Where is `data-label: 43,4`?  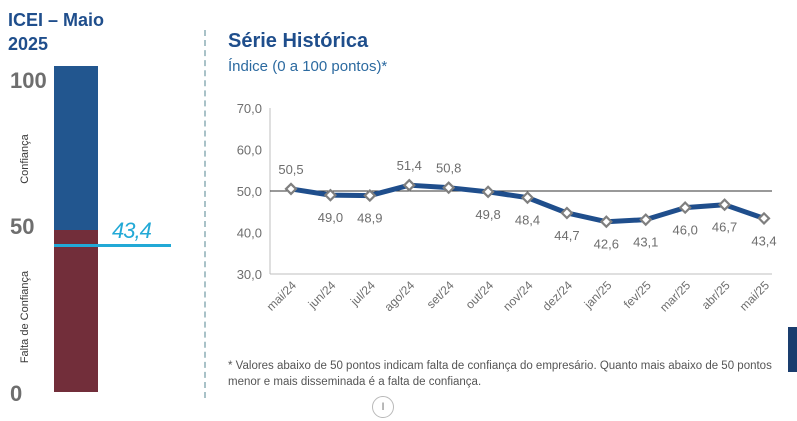
data-label: 43,4 is located at coordinates (763, 240).